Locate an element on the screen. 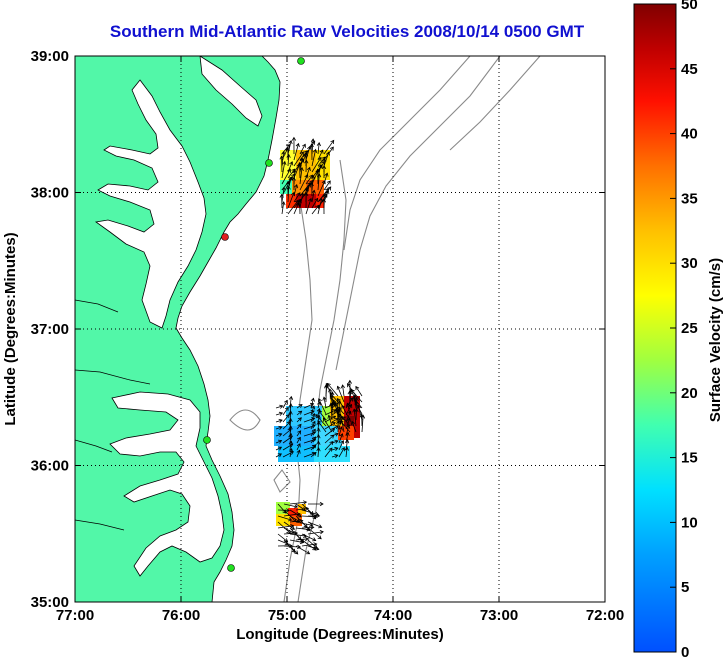 This screenshot has height=659, width=724. x-tick-label: 75:00 is located at coordinates (287, 615).